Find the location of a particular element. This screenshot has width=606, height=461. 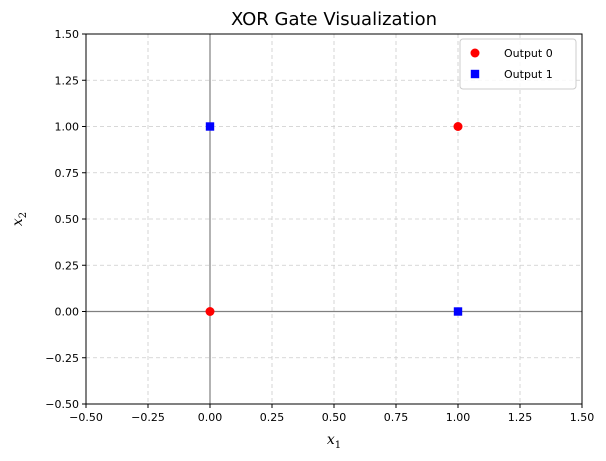

x-tick-label-8: 1.50 is located at coordinates (582, 417).